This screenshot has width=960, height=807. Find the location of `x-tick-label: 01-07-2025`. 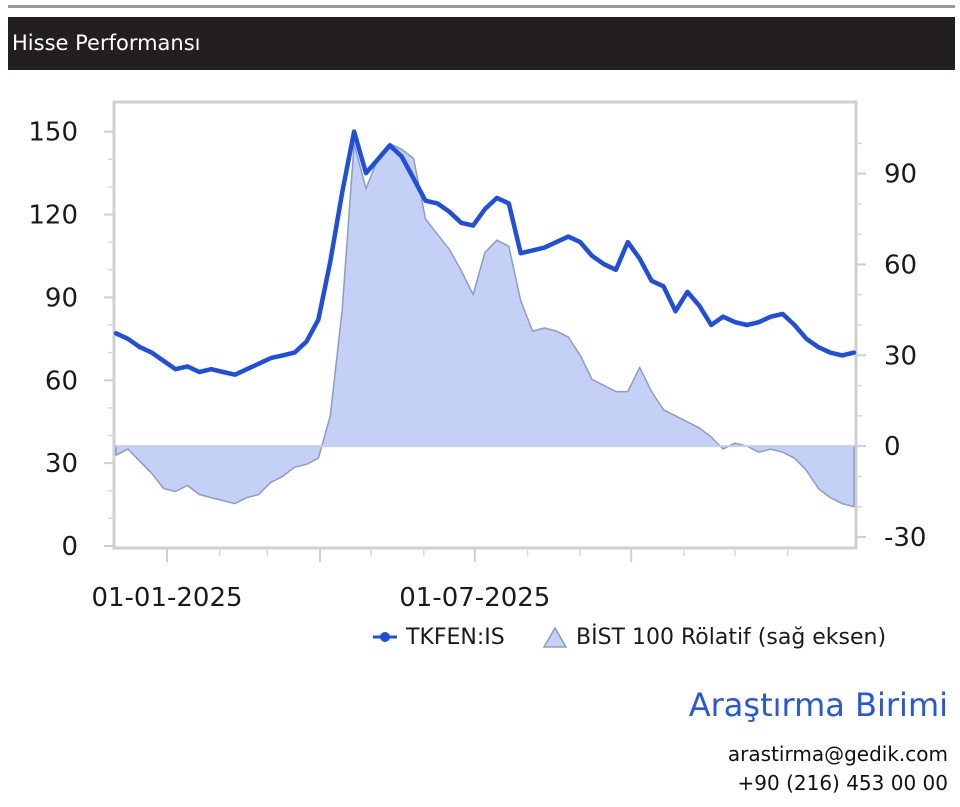

x-tick-label: 01-07-2025 is located at coordinates (474, 598).